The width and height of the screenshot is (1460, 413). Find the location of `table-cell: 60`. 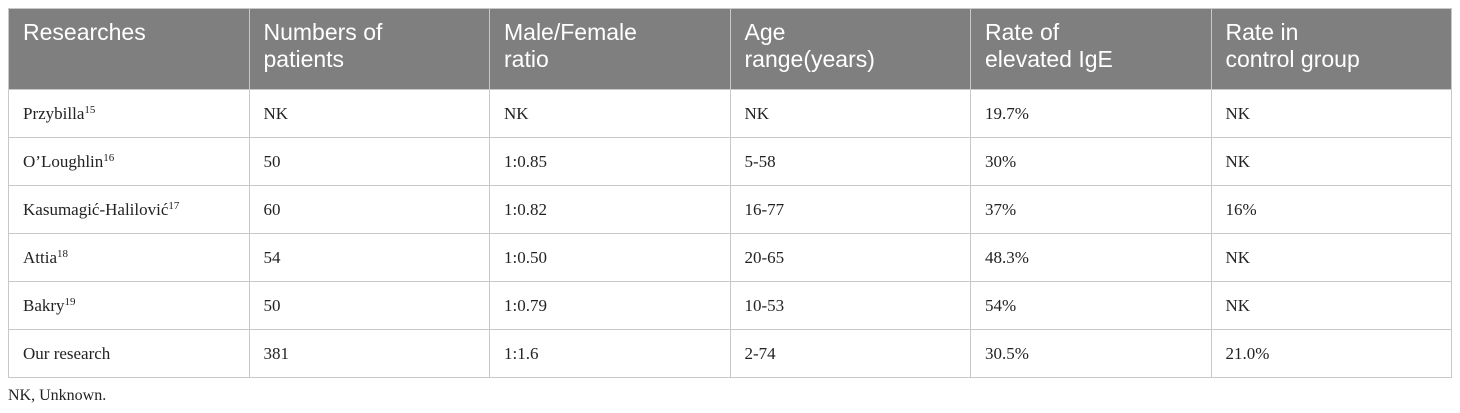

table-cell: 60 is located at coordinates (369, 209).